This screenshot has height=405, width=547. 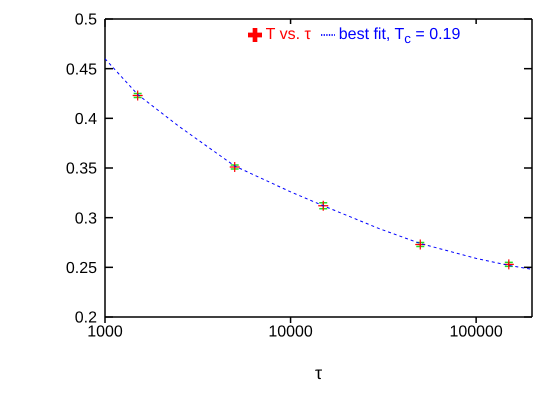 I want to click on y-tick-label: 0.5, so click(x=86, y=20).